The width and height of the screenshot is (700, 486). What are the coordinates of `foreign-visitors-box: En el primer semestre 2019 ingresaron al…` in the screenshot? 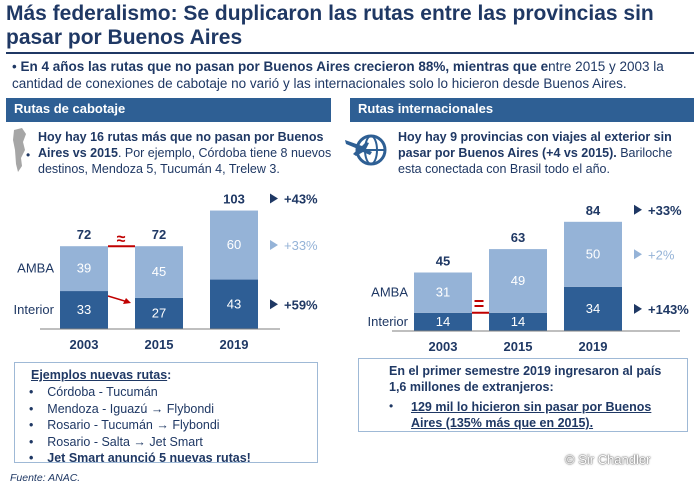 It's located at (523, 395).